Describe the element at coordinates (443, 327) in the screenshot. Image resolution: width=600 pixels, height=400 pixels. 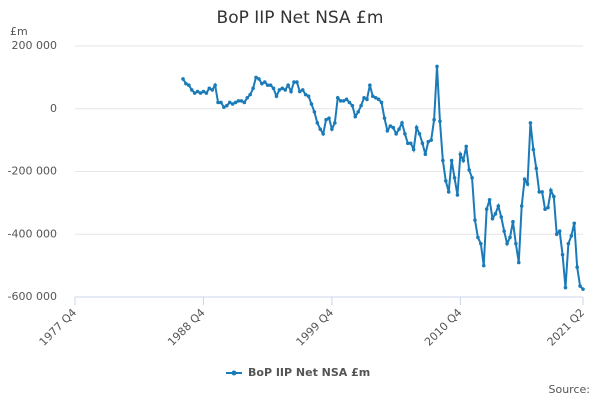
I see `x-tick-label: 2010 Q4` at that location.